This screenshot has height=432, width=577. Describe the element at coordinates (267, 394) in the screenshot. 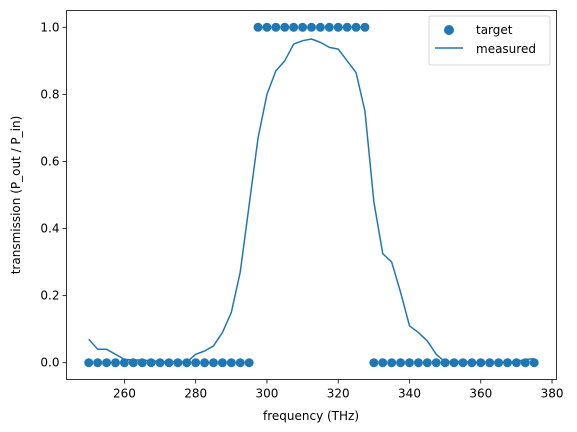

I see `x-tick-label: 300` at that location.